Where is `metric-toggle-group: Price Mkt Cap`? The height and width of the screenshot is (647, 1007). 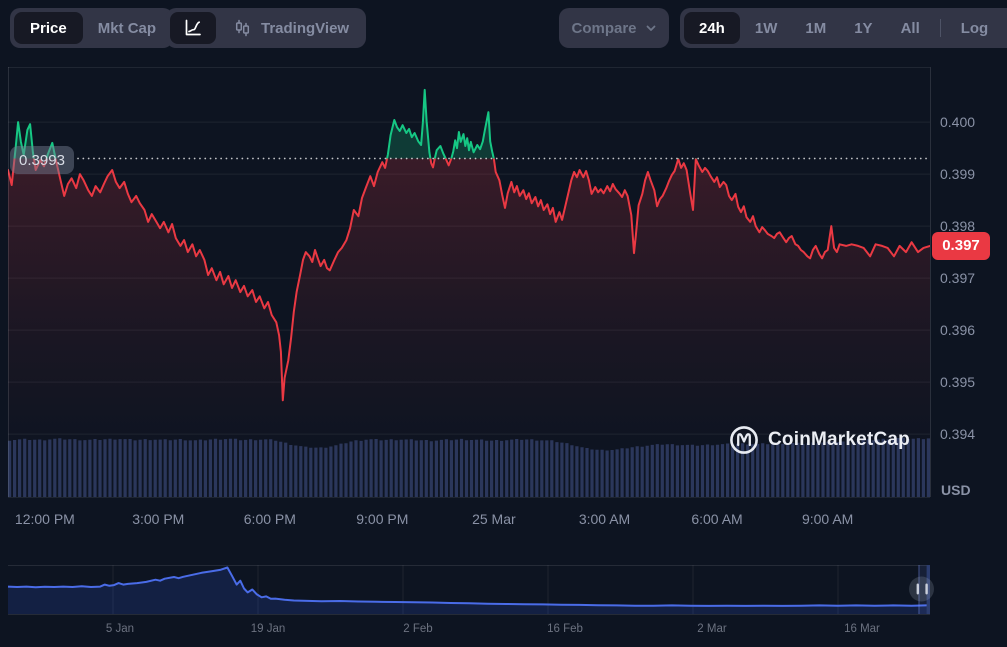 metric-toggle-group: Price Mkt Cap is located at coordinates (92, 28).